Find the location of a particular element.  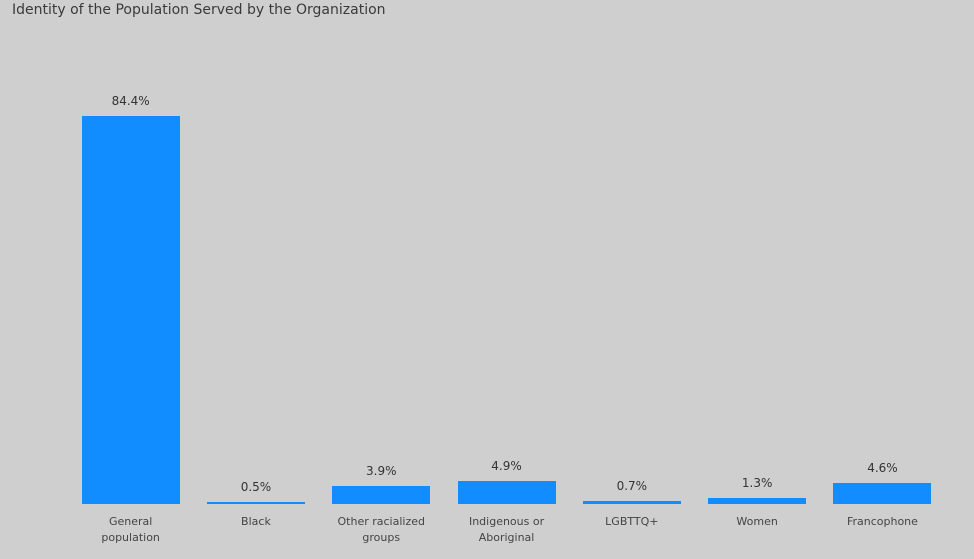

data-label: 4.9% is located at coordinates (506, 466).